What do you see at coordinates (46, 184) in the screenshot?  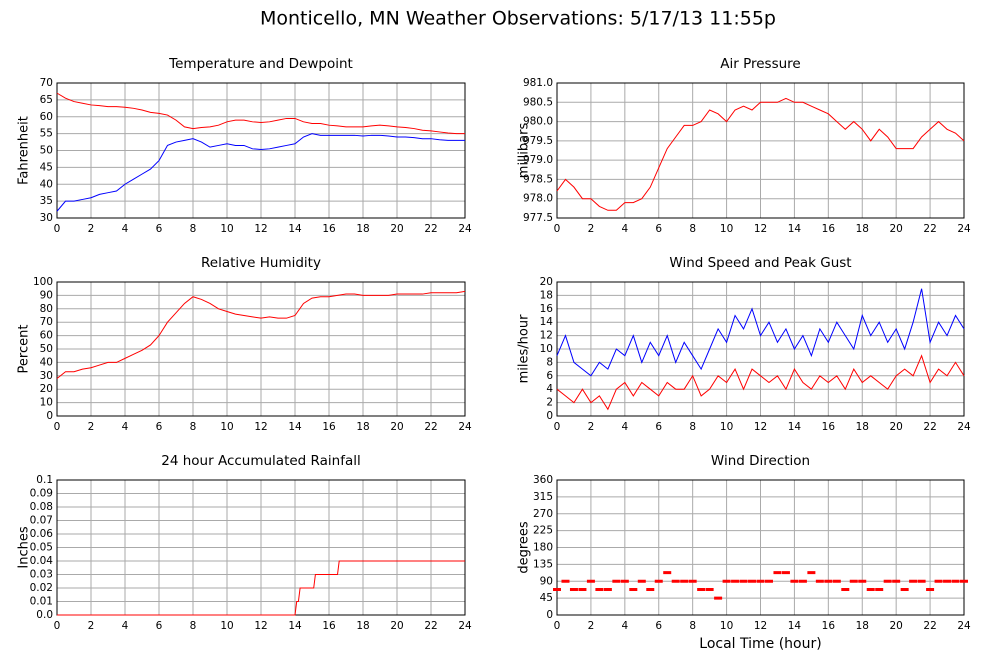 I see `y-tick-label: 40` at bounding box center [46, 184].